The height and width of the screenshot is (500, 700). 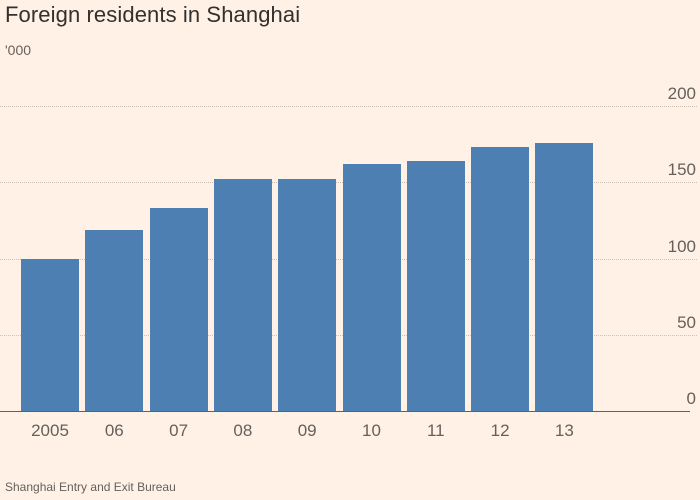 What do you see at coordinates (500, 430) in the screenshot?
I see `x-tick-label: 12` at bounding box center [500, 430].